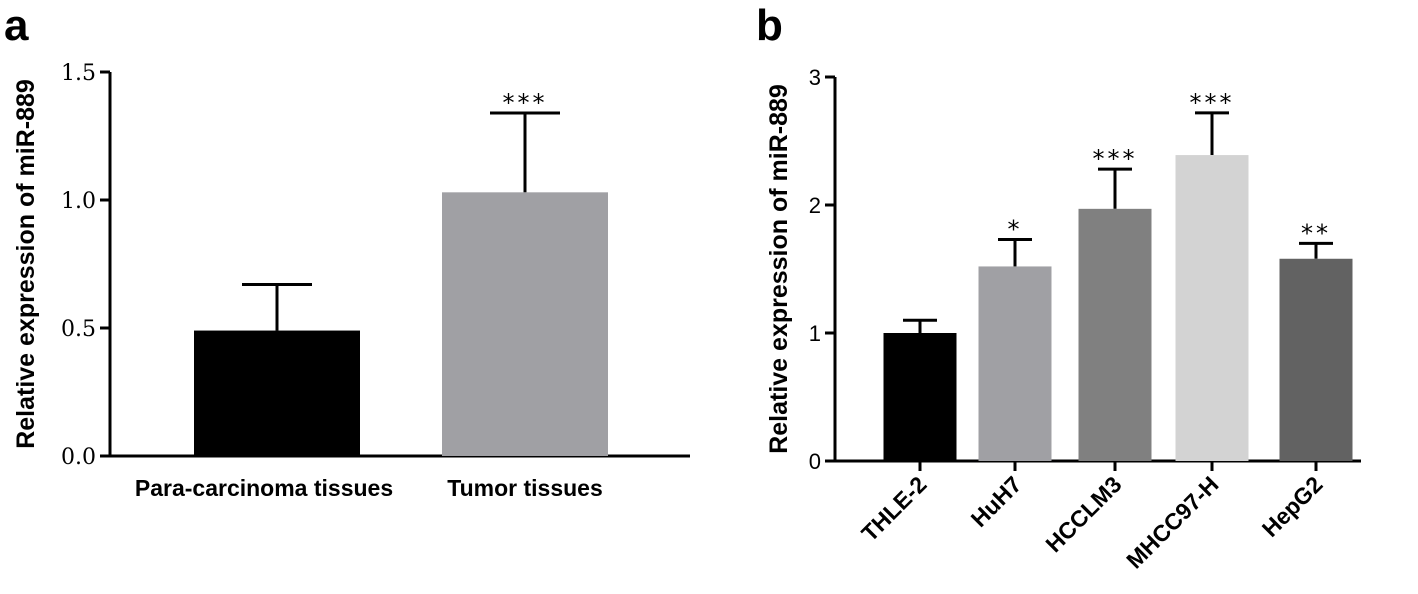 The width and height of the screenshot is (1418, 594). Describe the element at coordinates (264, 488) in the screenshot. I see `panel-a-category-label: Para-carcinoma tissues` at that location.